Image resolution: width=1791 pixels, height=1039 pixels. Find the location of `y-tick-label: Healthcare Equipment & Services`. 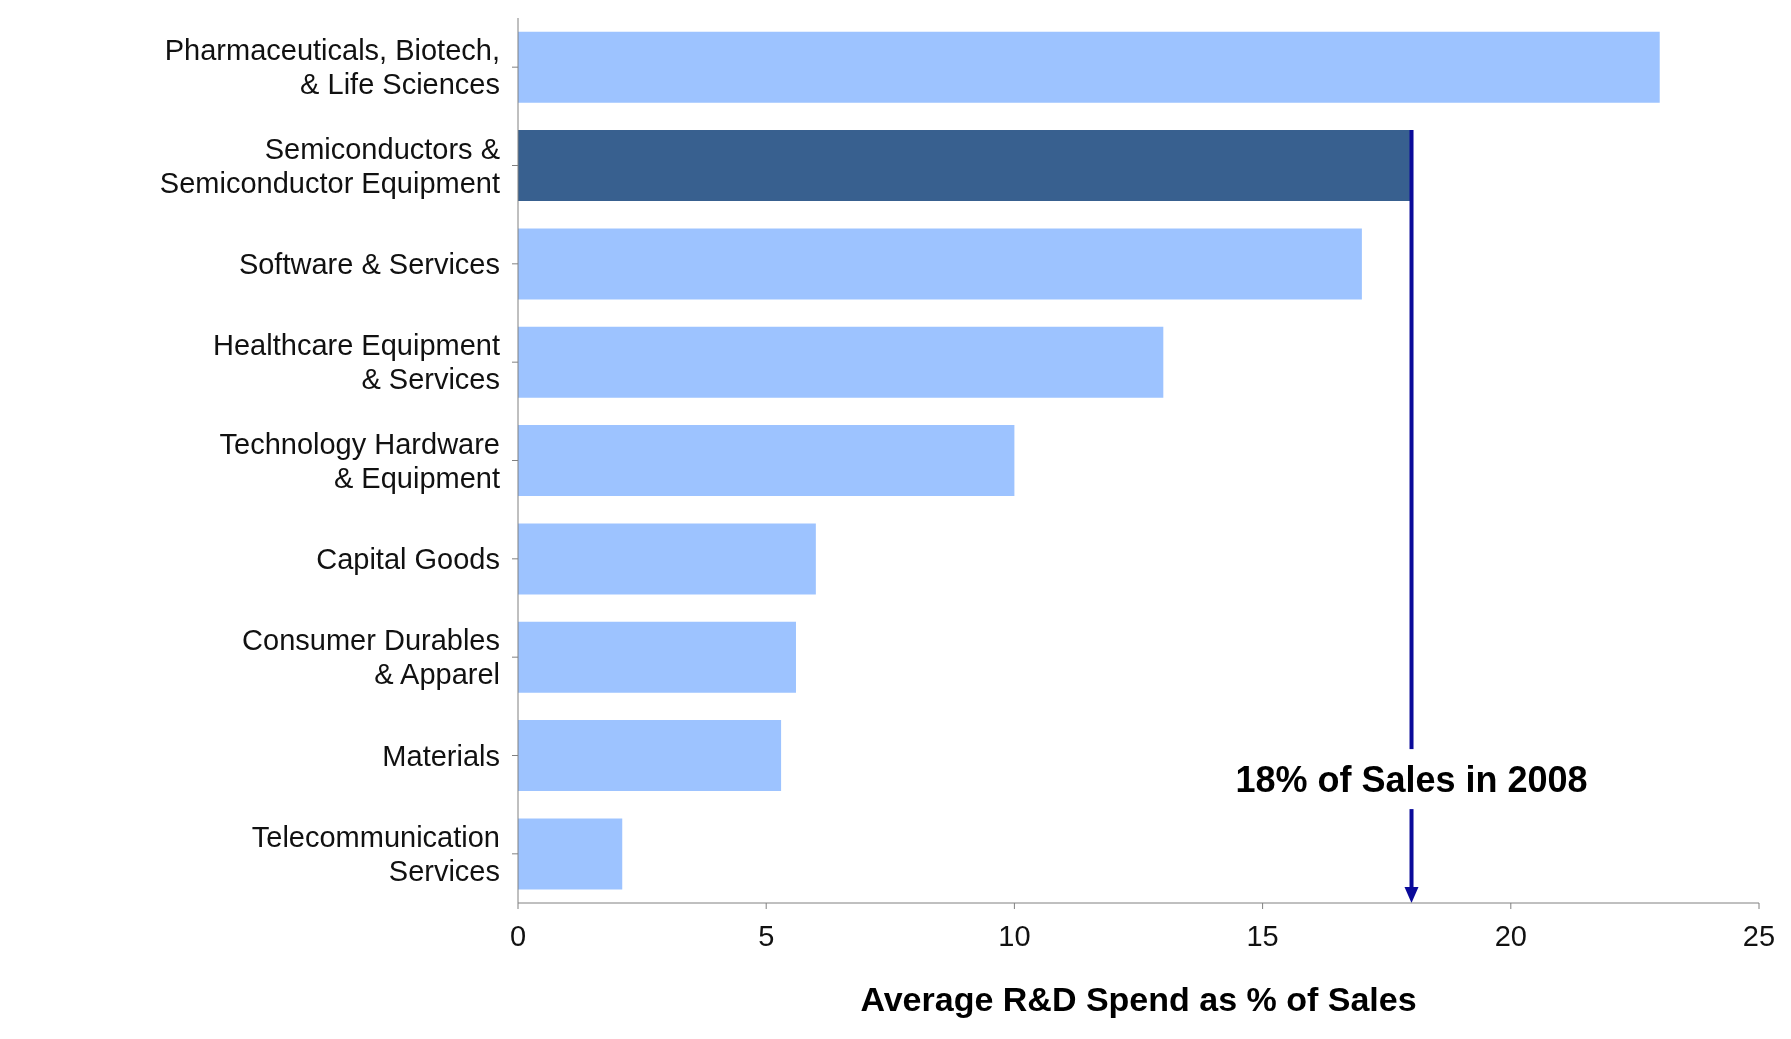

y-tick-label: Healthcare Equipment & Services is located at coordinates (356, 362).